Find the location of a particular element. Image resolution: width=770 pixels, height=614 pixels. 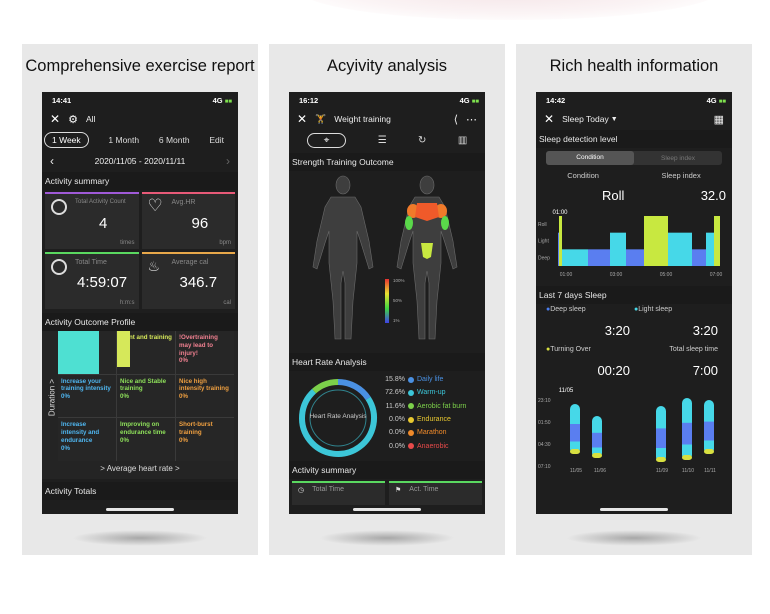

stat-label: Total Activity Count is located at coordinates (100, 202).